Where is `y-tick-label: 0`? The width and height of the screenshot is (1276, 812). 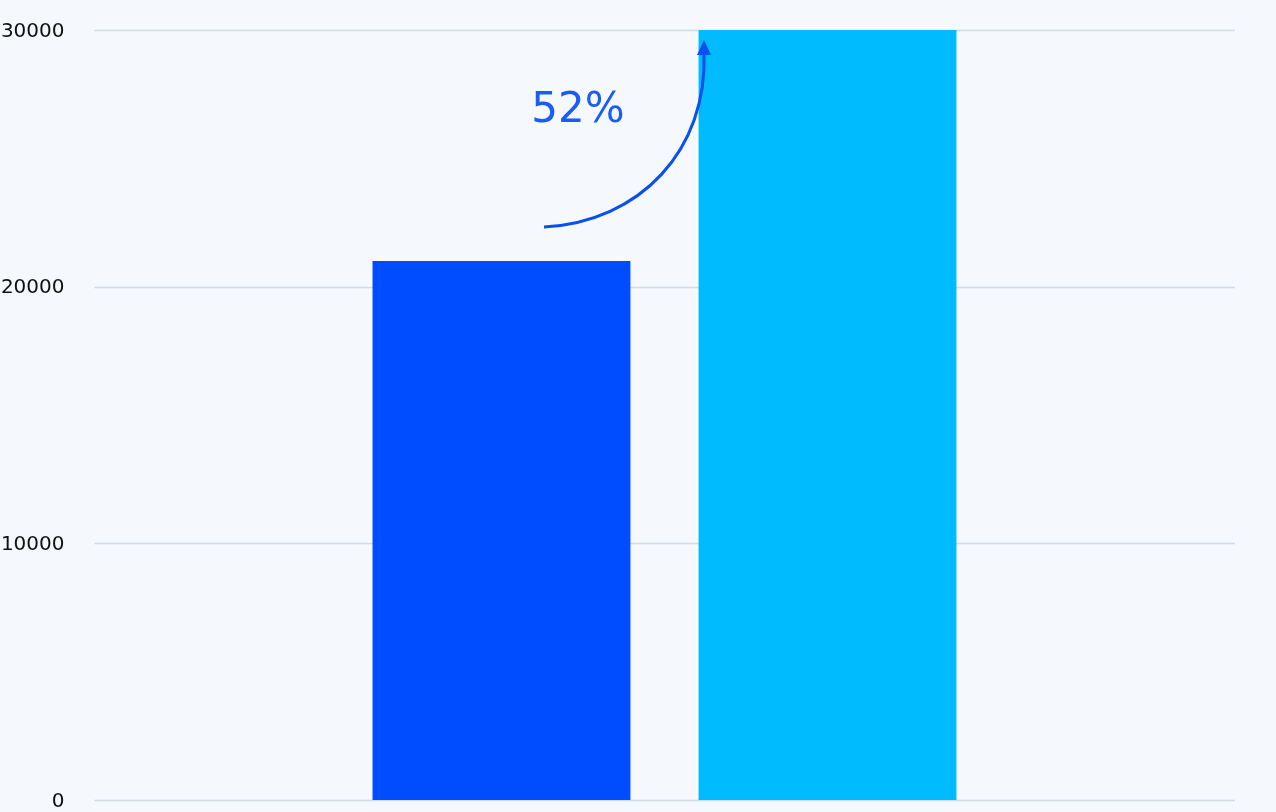 y-tick-label: 0 is located at coordinates (58, 799).